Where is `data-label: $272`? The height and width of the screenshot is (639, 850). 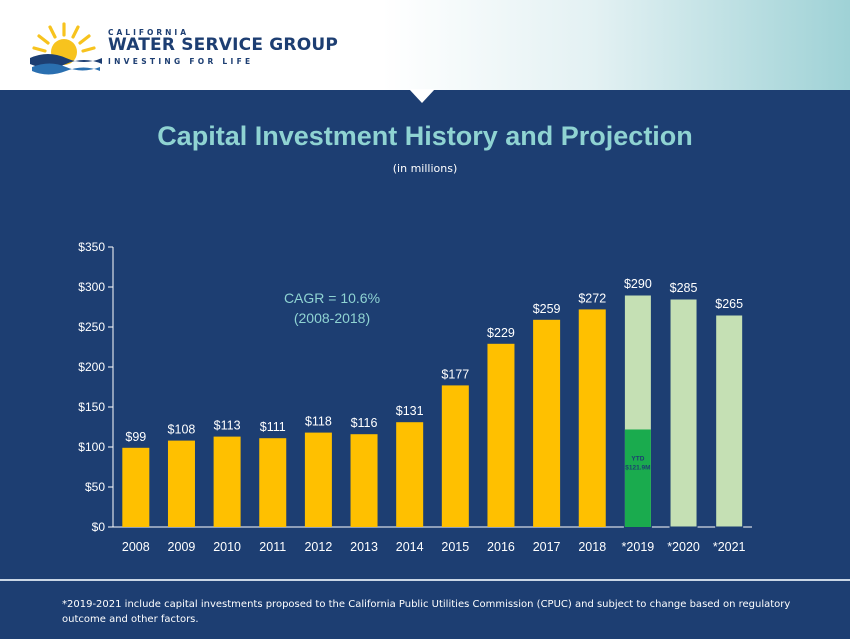
data-label: $272 is located at coordinates (592, 298).